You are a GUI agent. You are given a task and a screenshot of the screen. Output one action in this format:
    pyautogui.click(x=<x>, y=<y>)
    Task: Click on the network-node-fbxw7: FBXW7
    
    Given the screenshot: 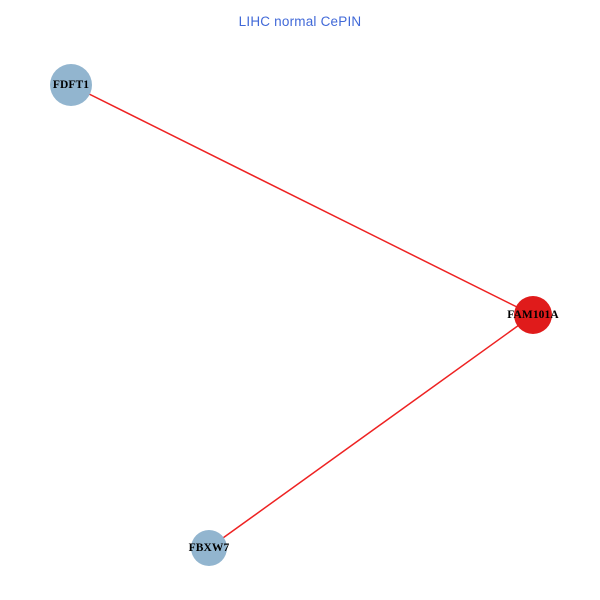 What is the action you would take?
    pyautogui.click(x=209, y=548)
    